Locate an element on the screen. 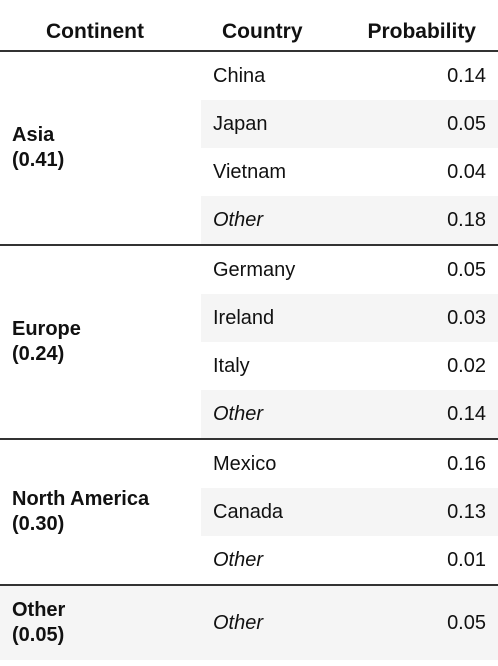 This screenshot has height=666, width=498. group-other: Other (0.05) Other 0.05 is located at coordinates (249, 623).